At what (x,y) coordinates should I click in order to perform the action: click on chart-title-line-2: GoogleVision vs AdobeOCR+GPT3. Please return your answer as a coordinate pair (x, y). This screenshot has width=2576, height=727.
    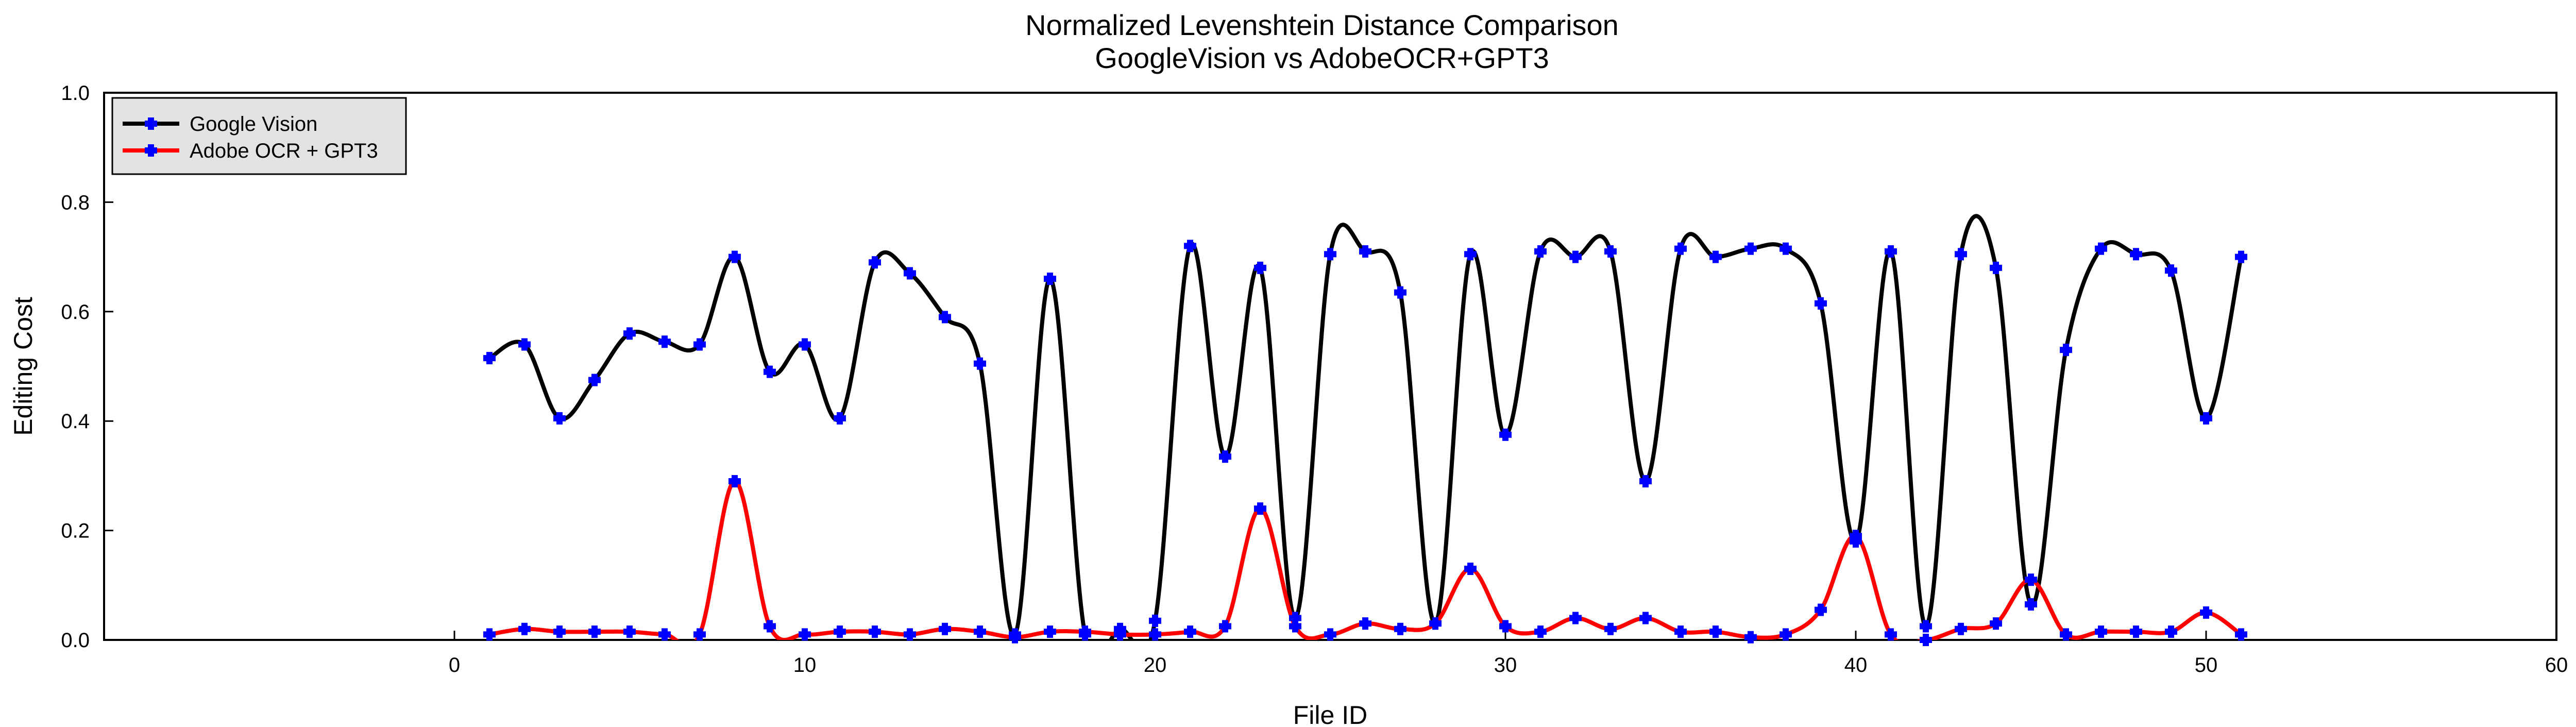
    Looking at the image, I should click on (1322, 58).